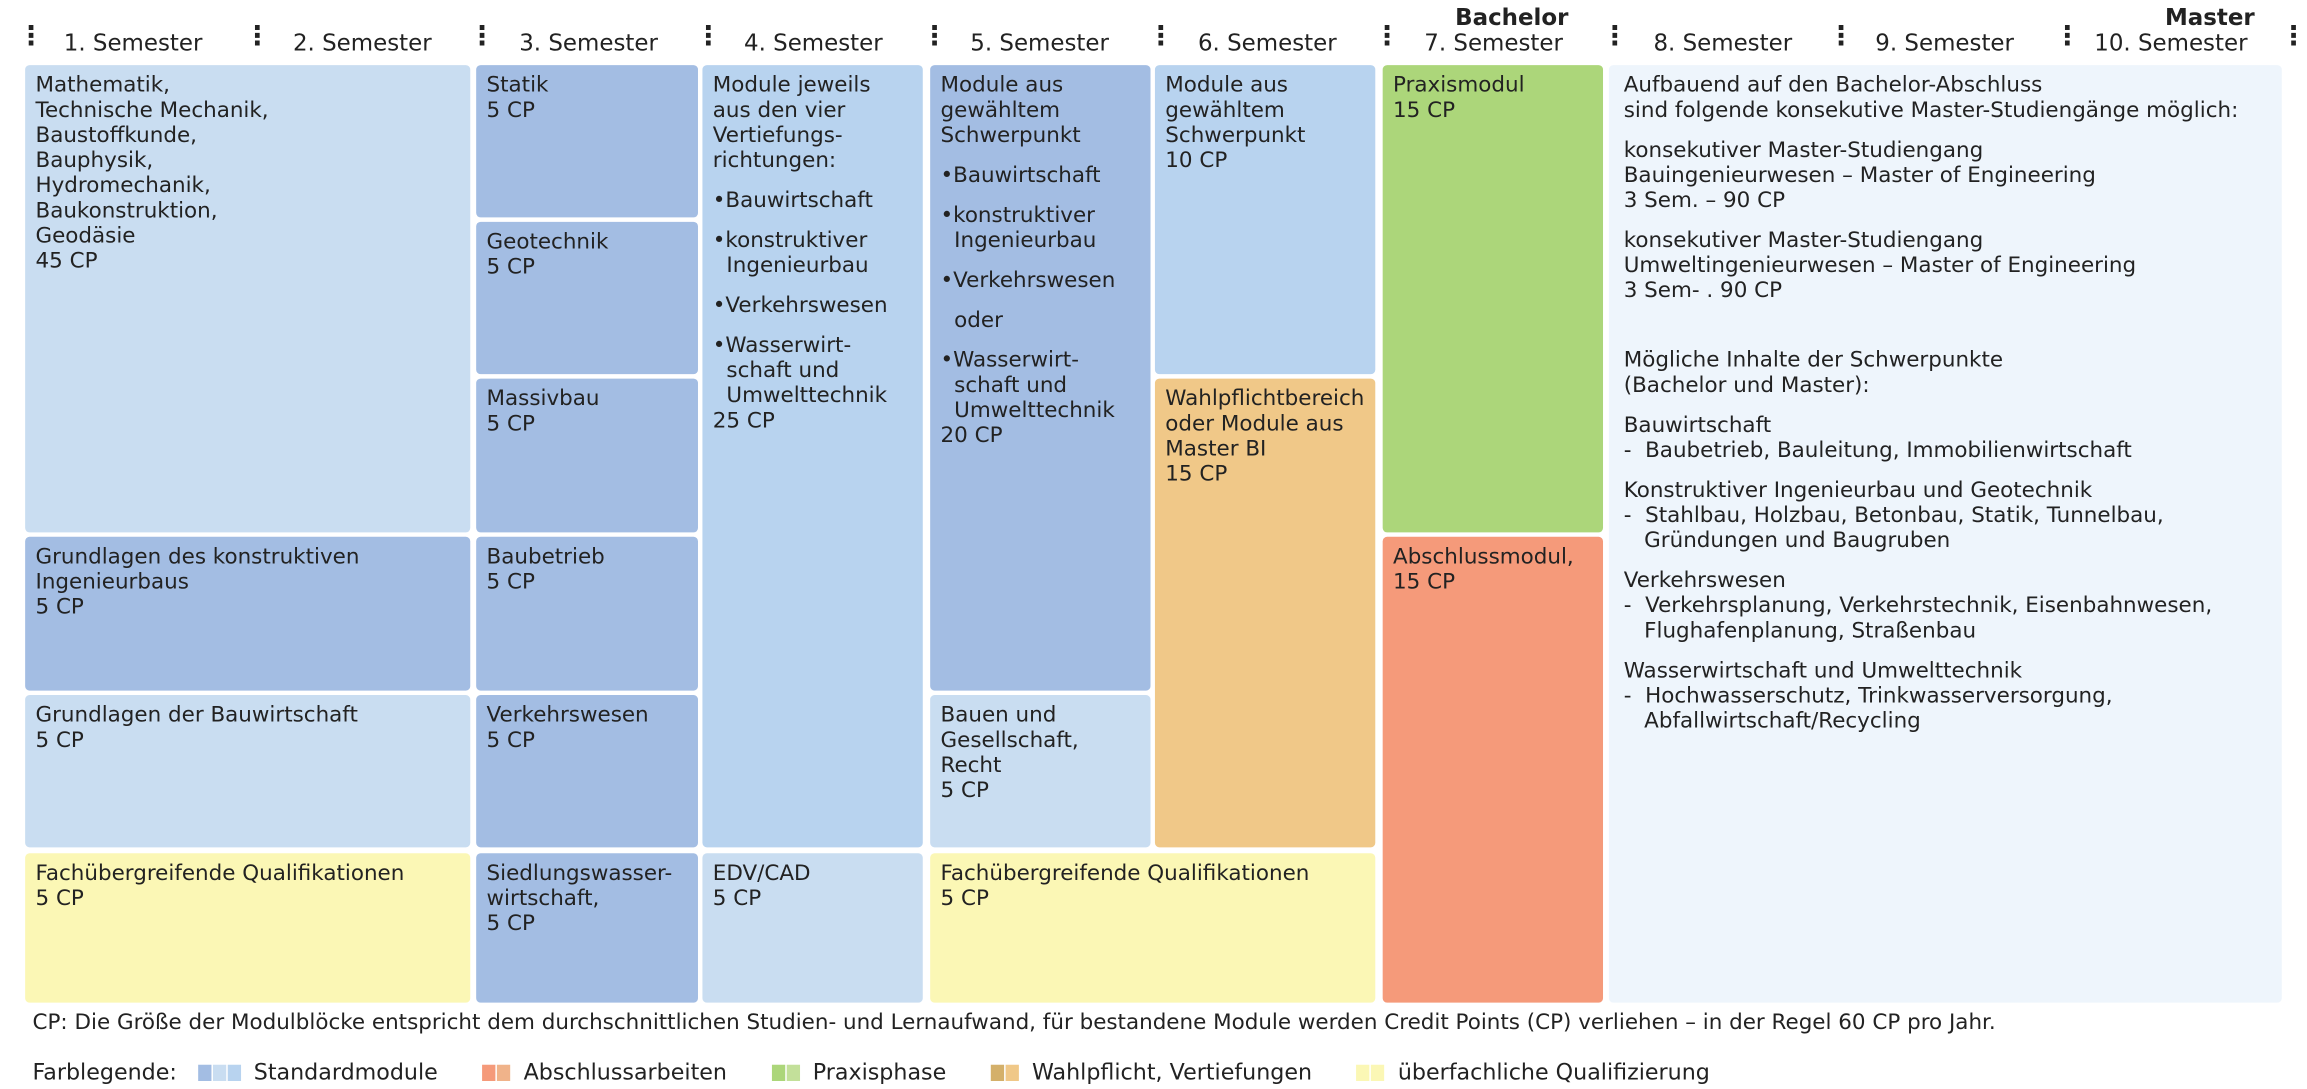 This screenshot has width=2307, height=1089. What do you see at coordinates (517, 85) in the screenshot?
I see `block-line: Statik` at bounding box center [517, 85].